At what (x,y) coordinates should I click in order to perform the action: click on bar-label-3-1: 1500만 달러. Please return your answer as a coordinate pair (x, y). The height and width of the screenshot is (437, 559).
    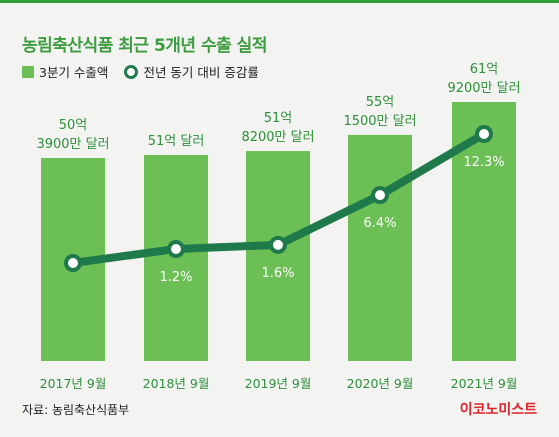
    Looking at the image, I should click on (379, 121).